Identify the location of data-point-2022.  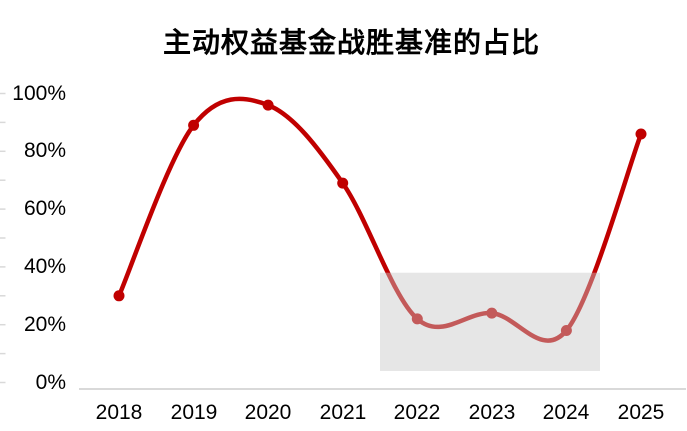
(417, 319).